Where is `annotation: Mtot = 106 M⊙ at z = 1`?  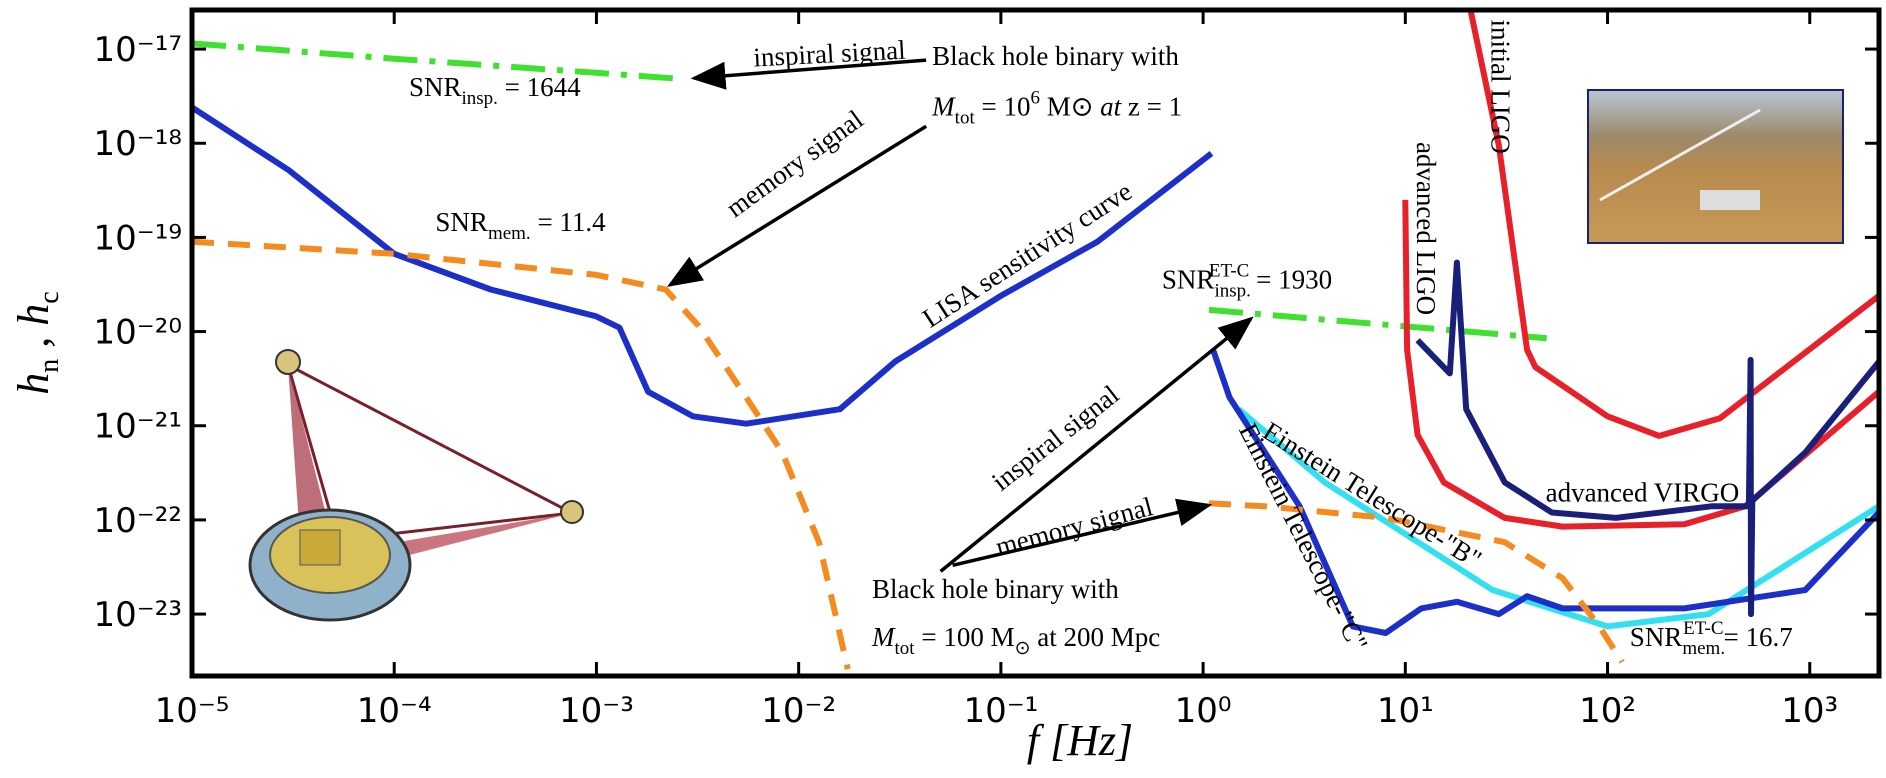
annotation: Mtot = 106 M⊙ at z = 1 is located at coordinates (1056, 107).